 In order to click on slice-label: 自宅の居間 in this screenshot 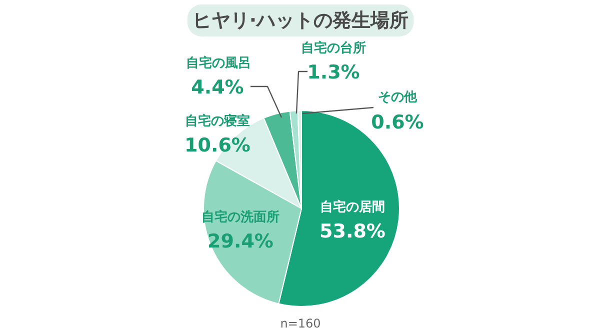, I will do `click(352, 207)`.